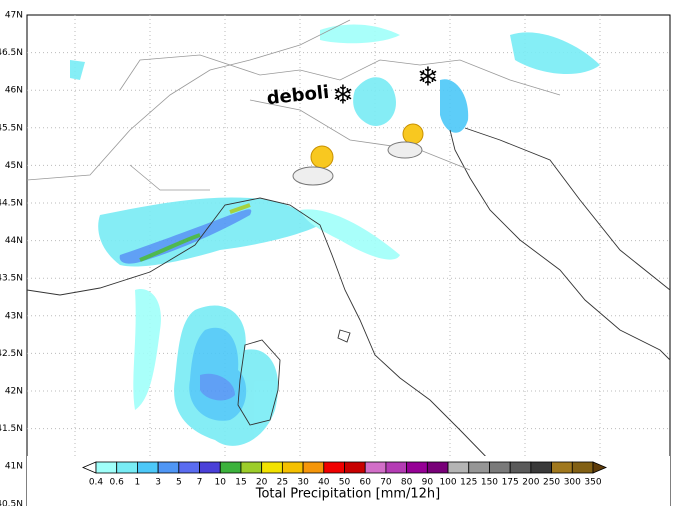 Image resolution: width=696 pixels, height=506 pixels. I want to click on colorbar-label: 25, so click(282, 483).